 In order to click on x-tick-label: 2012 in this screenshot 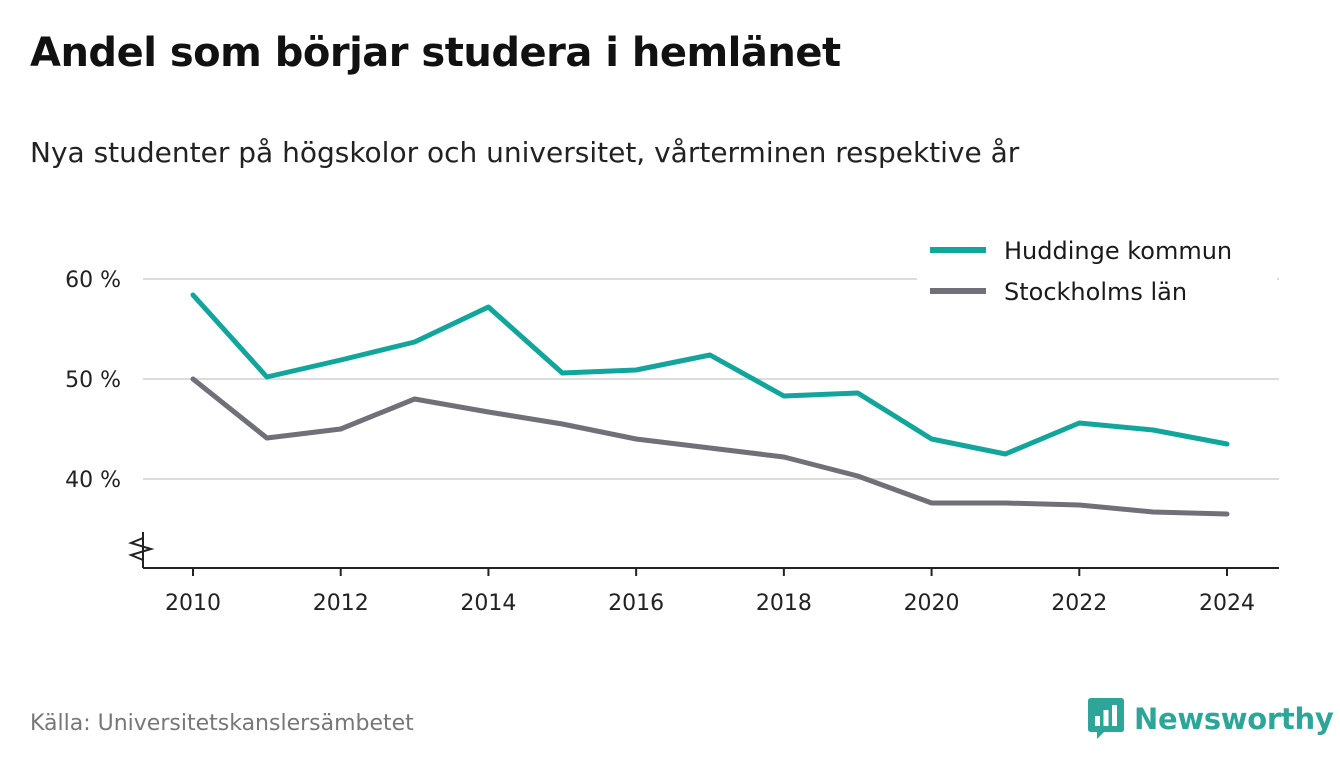, I will do `click(341, 603)`.